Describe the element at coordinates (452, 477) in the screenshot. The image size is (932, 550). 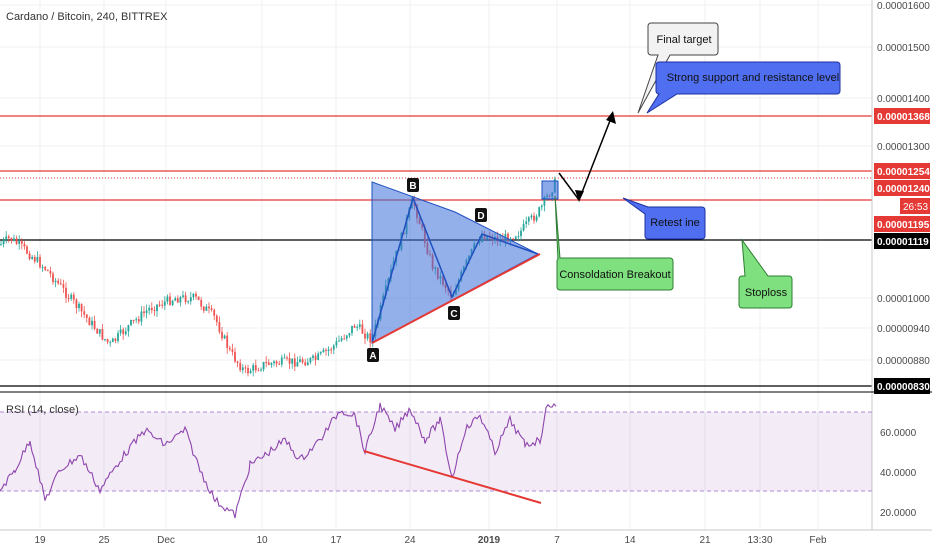
I see `rsi-divergence-line` at that location.